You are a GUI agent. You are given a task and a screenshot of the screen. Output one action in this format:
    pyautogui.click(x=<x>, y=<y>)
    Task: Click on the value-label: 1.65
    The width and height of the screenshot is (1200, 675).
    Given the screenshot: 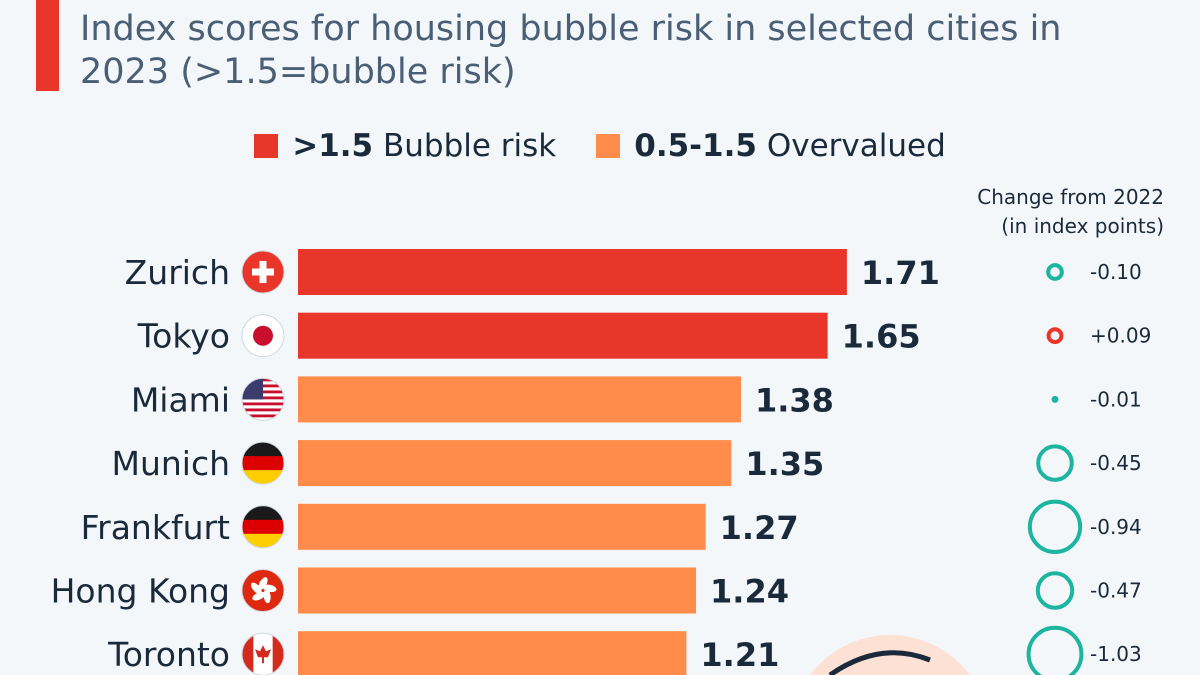 What is the action you would take?
    pyautogui.click(x=881, y=337)
    